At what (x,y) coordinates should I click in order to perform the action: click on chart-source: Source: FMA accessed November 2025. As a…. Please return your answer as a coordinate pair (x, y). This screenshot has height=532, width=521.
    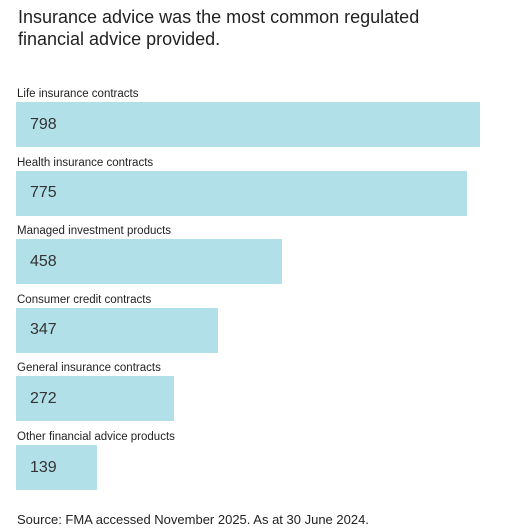
    Looking at the image, I should click on (193, 519).